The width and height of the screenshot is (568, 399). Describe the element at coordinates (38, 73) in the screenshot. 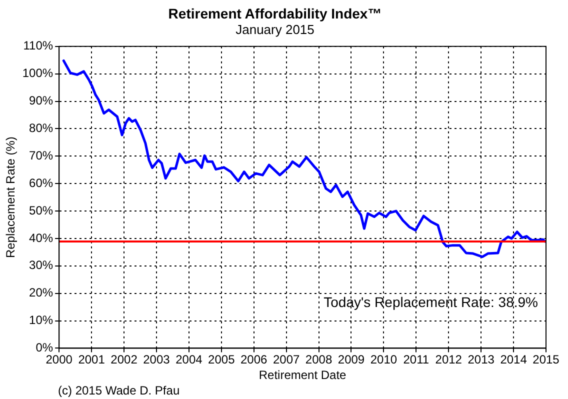

I see `y-tick-label: 100%` at that location.